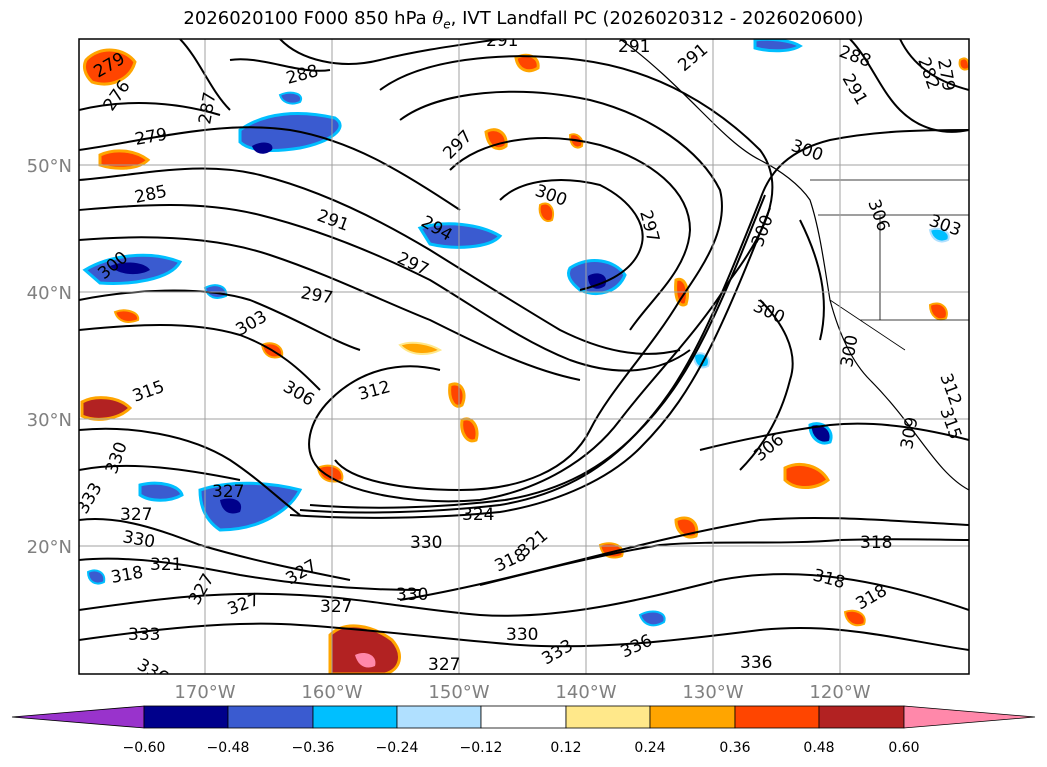 This screenshot has width=1047, height=767. I want to click on colorbar-extend-right, so click(969, 717).